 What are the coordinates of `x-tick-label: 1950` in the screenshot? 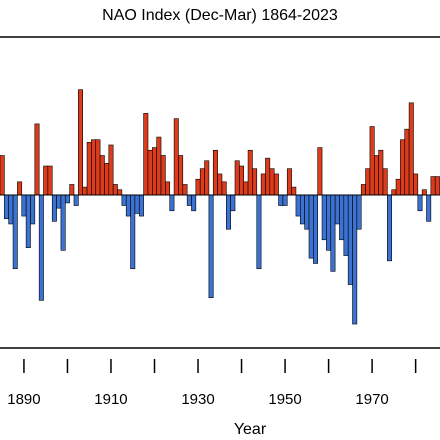 It's located at (284, 399).